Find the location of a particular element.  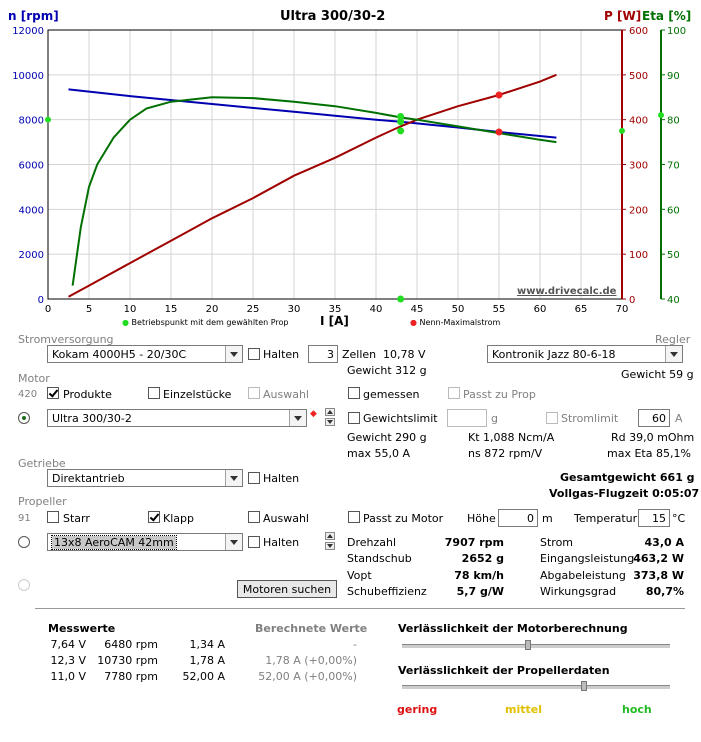

regler-select-value: Kontronik Jazz 80-6-18 is located at coordinates (554, 354).